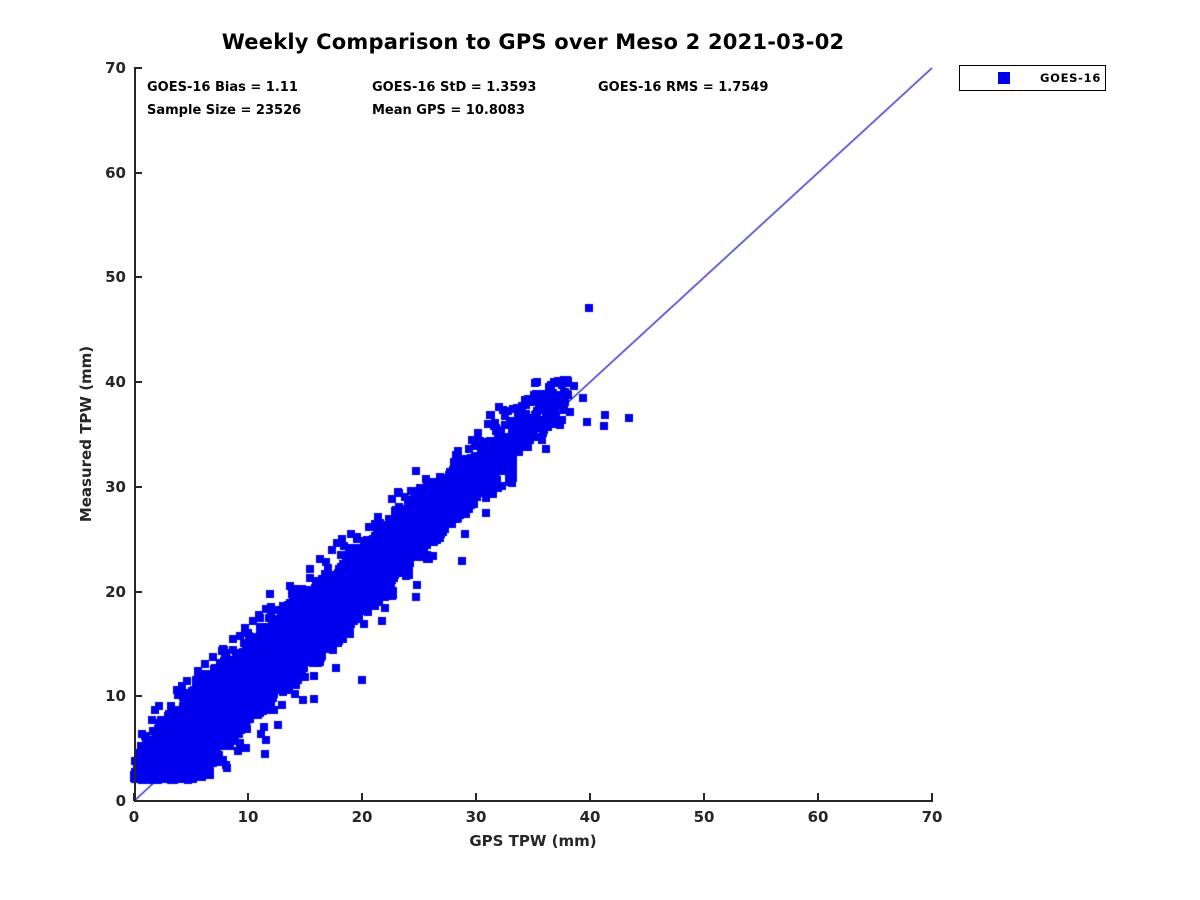 This screenshot has height=900, width=1200. I want to click on legend-marker-square-icon, so click(1004, 78).